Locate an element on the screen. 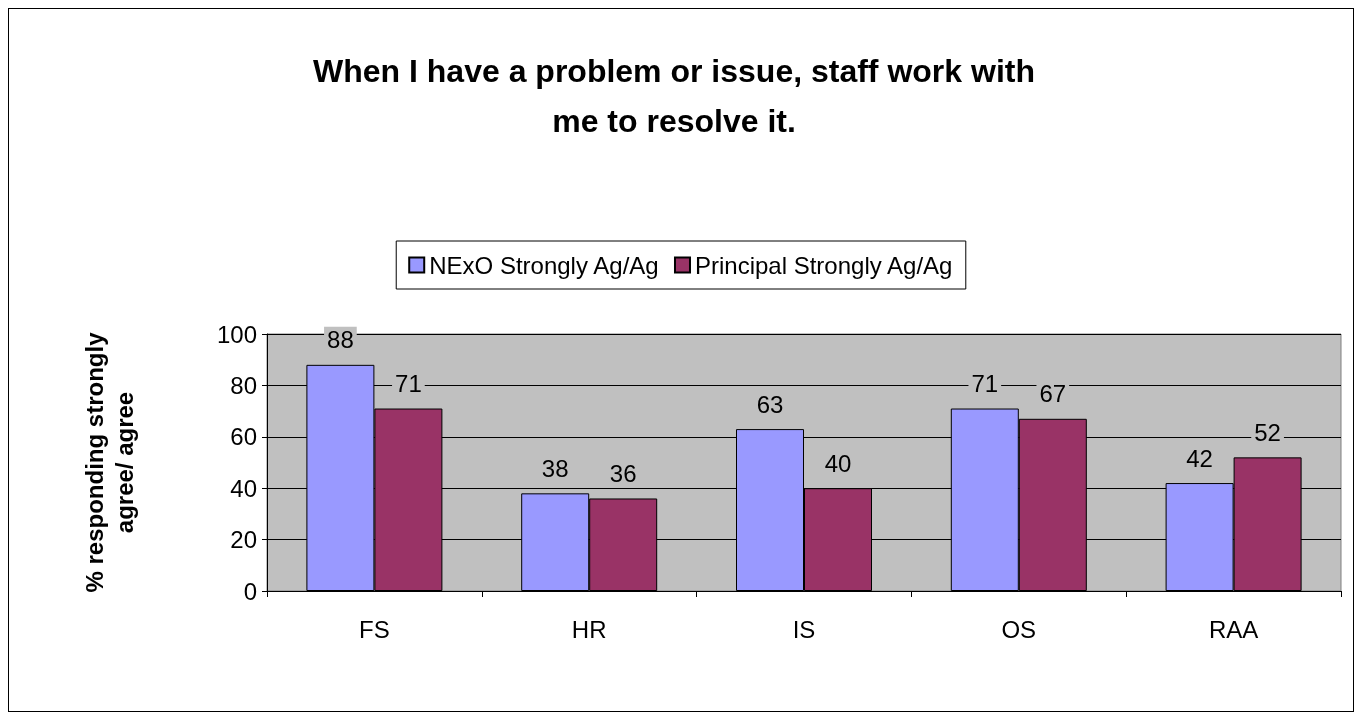  data-label: 63 is located at coordinates (770, 404).